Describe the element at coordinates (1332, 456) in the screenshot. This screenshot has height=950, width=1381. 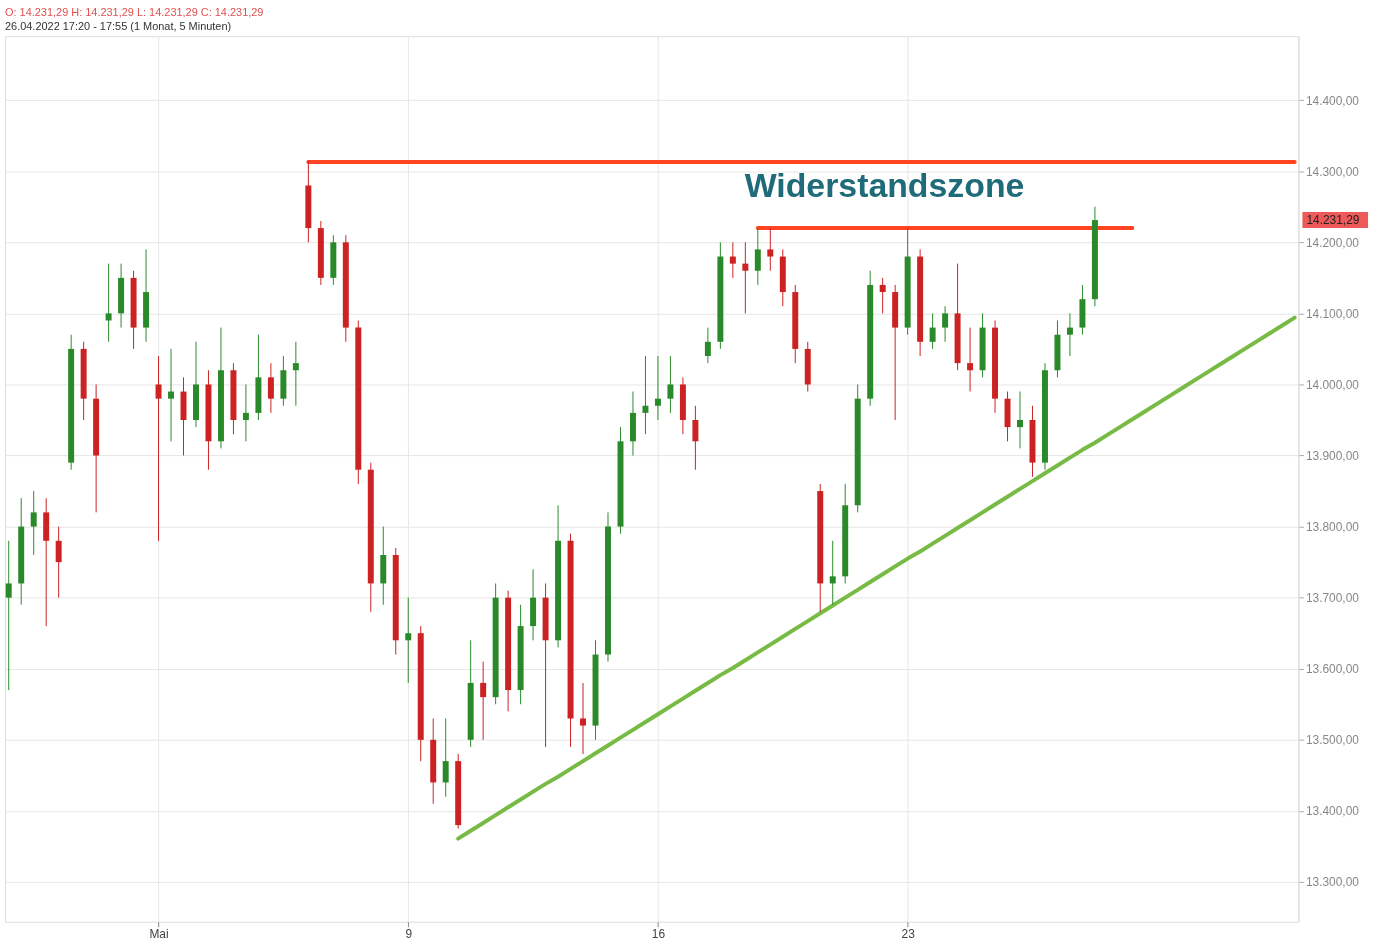
I see `y-tick-label: 13.900,00` at that location.